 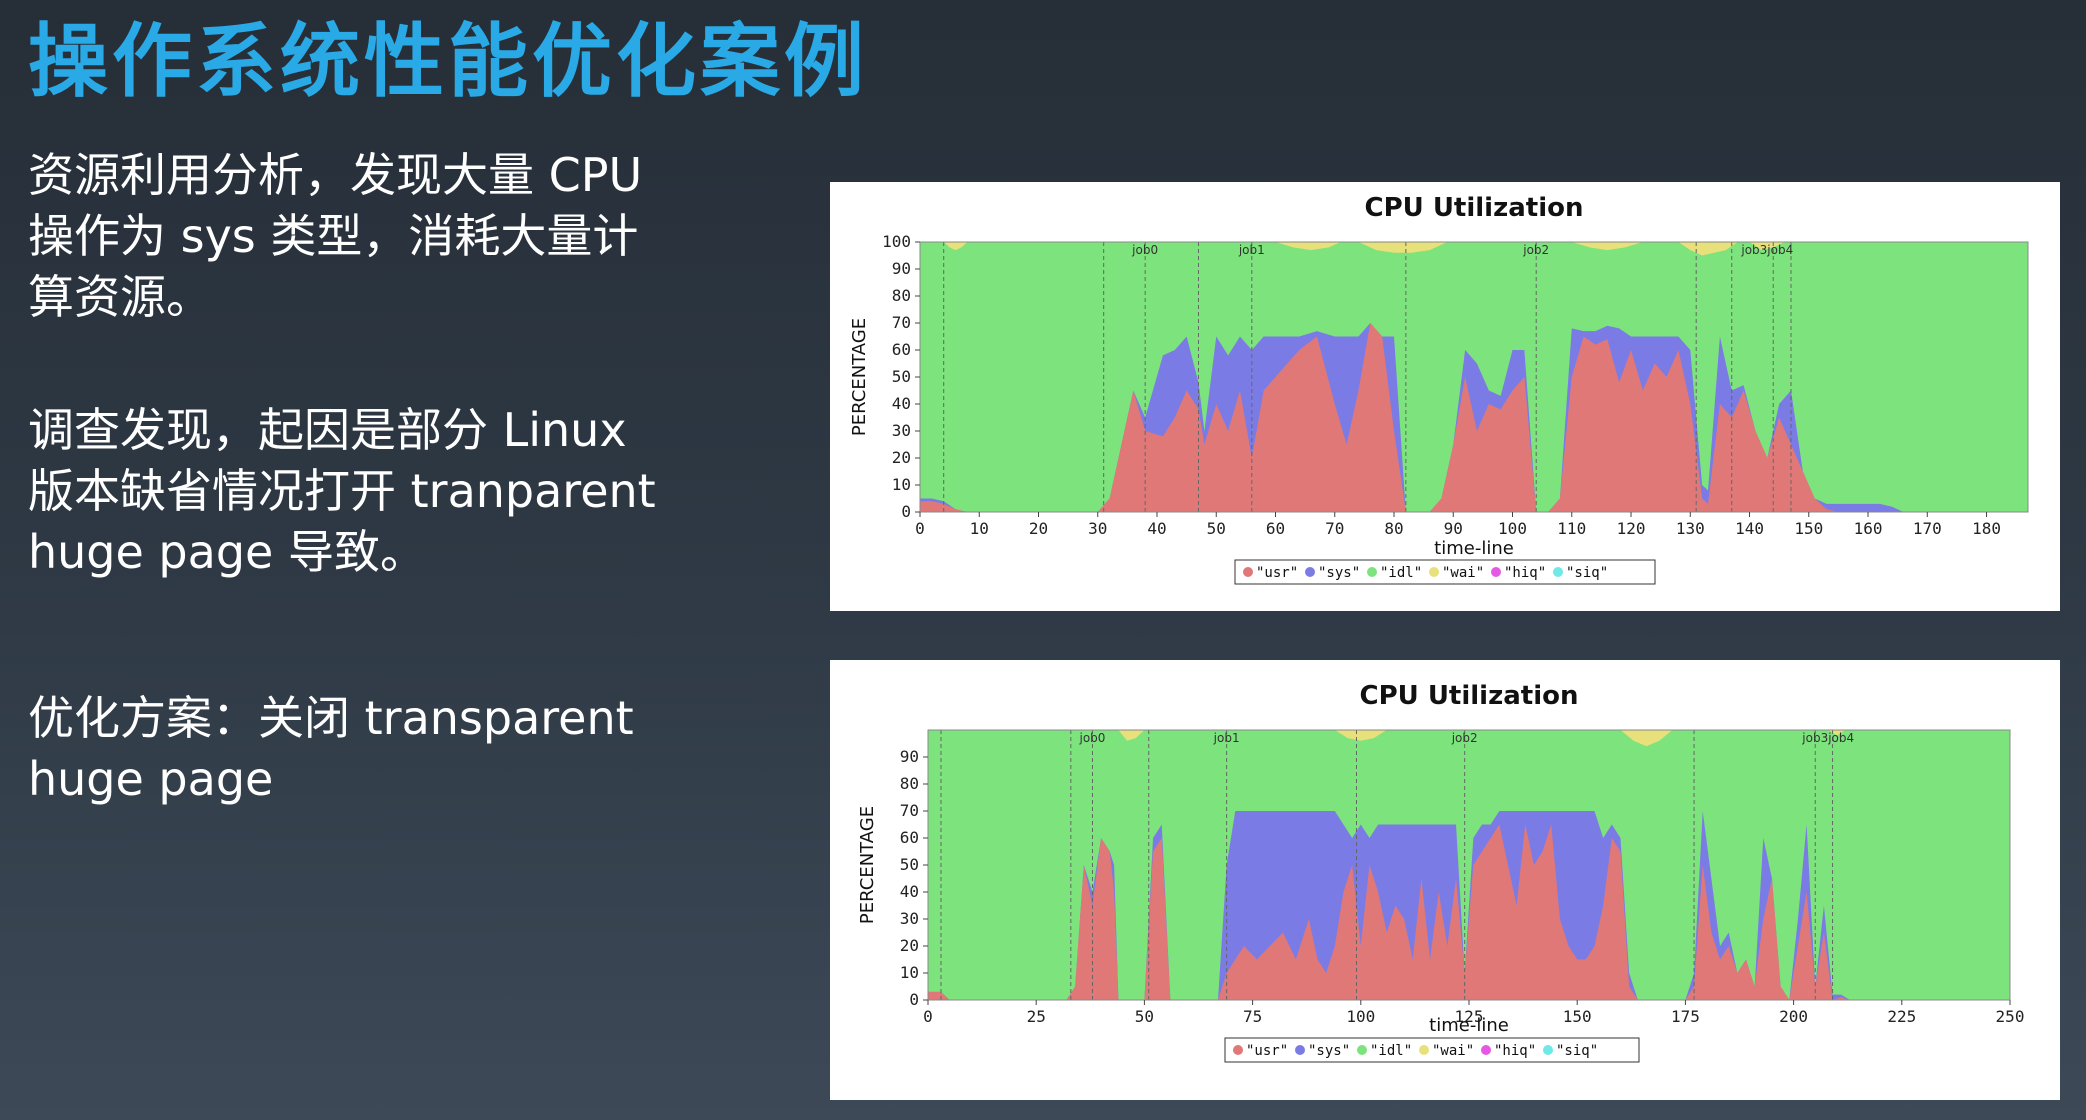 What do you see at coordinates (331, 749) in the screenshot?
I see `solution-paragraph: 优化方案：关闭 transparent huge page` at bounding box center [331, 749].